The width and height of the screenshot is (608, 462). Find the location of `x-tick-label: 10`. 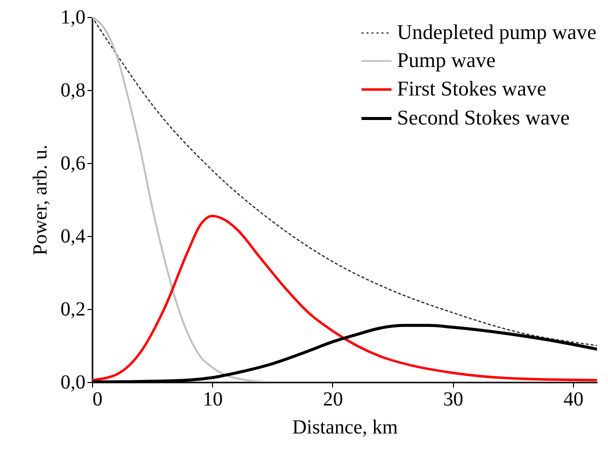

x-tick-label: 10 is located at coordinates (212, 399).